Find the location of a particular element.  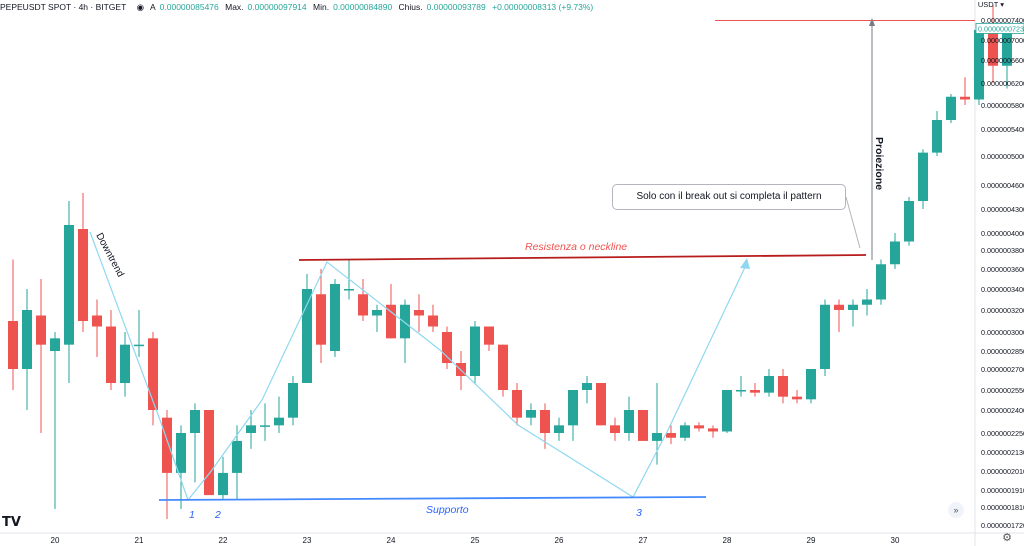

change-value: +0.00000008313 (+9.73%) is located at coordinates (543, 7).